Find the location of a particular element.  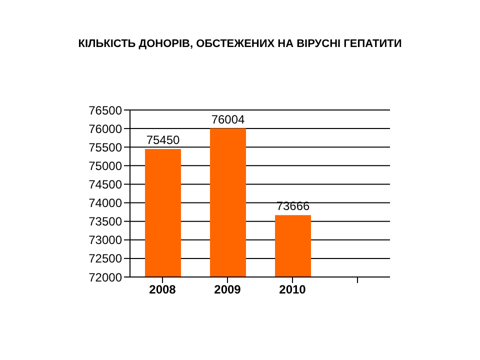

data-label: 75450 is located at coordinates (163, 139).